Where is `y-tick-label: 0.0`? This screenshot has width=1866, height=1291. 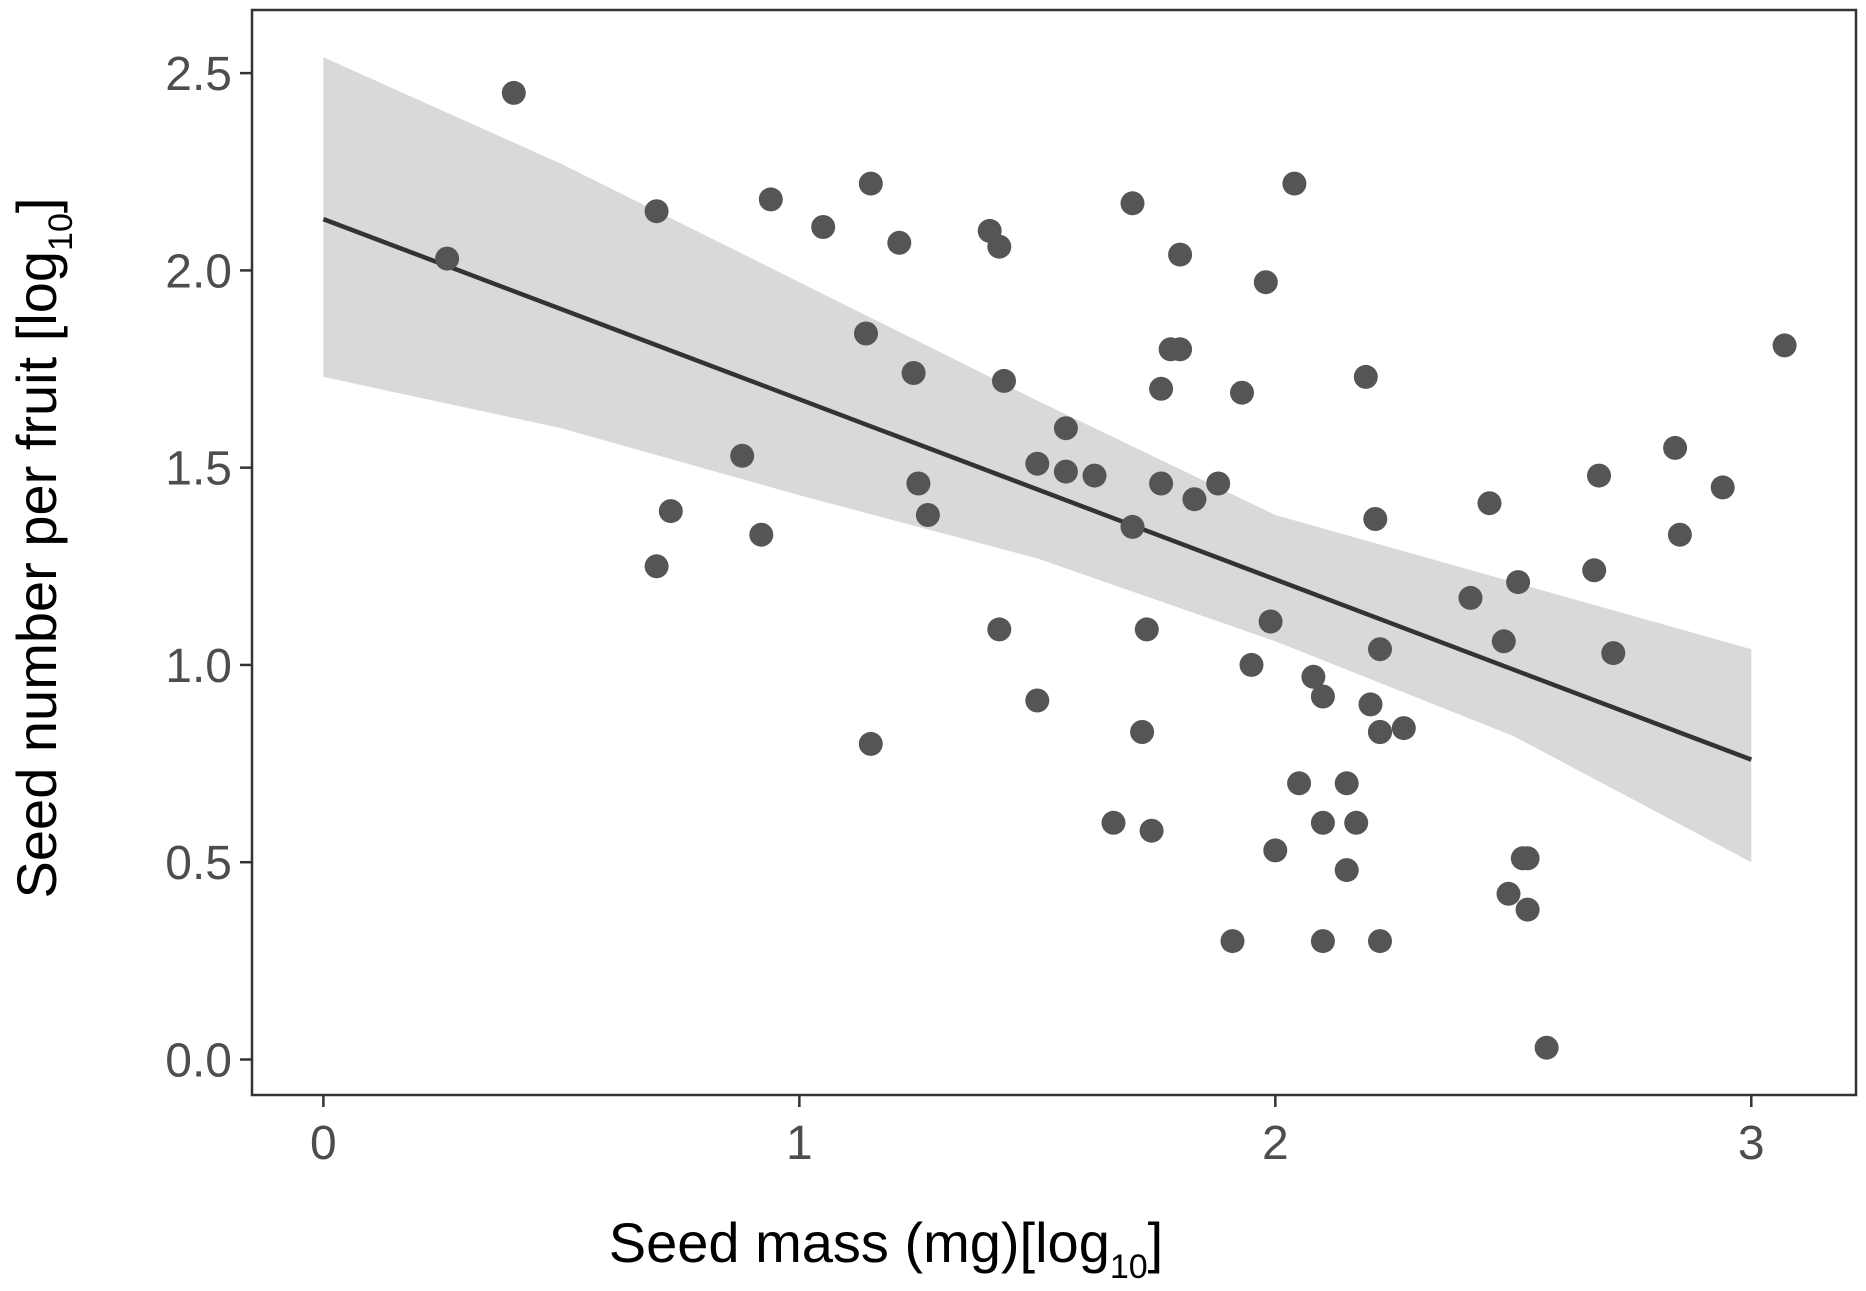
y-tick-label: 0.0 is located at coordinates (198, 1060).